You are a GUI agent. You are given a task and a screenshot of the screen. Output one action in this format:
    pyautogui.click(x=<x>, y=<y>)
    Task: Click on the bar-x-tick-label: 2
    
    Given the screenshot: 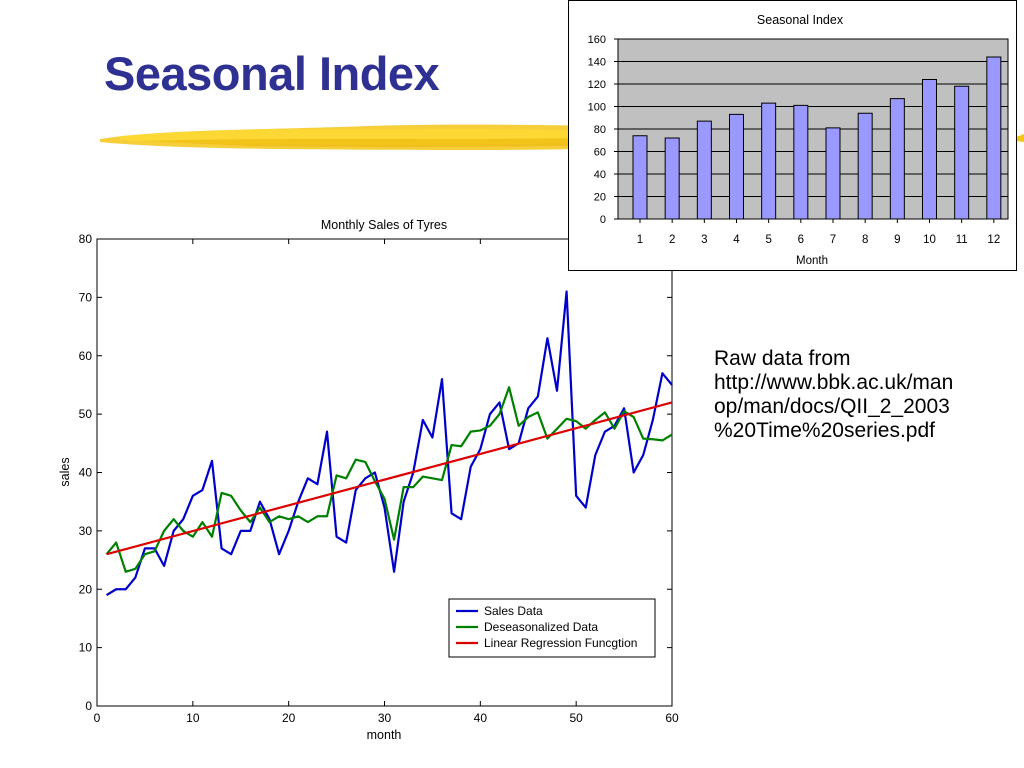 What is the action you would take?
    pyautogui.click(x=672, y=240)
    